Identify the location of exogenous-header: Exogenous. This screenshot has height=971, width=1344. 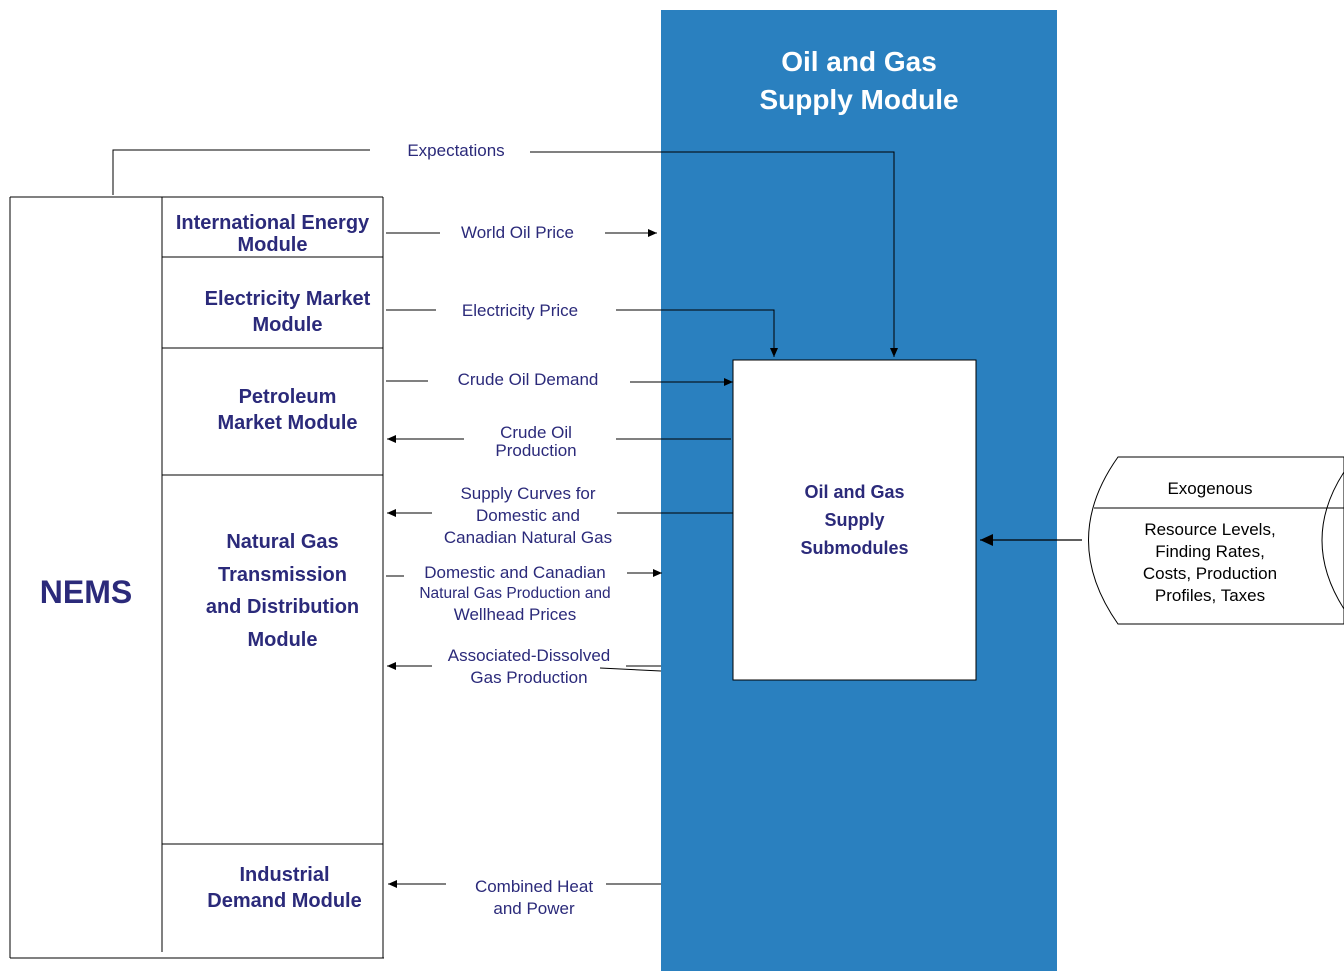
(1210, 488).